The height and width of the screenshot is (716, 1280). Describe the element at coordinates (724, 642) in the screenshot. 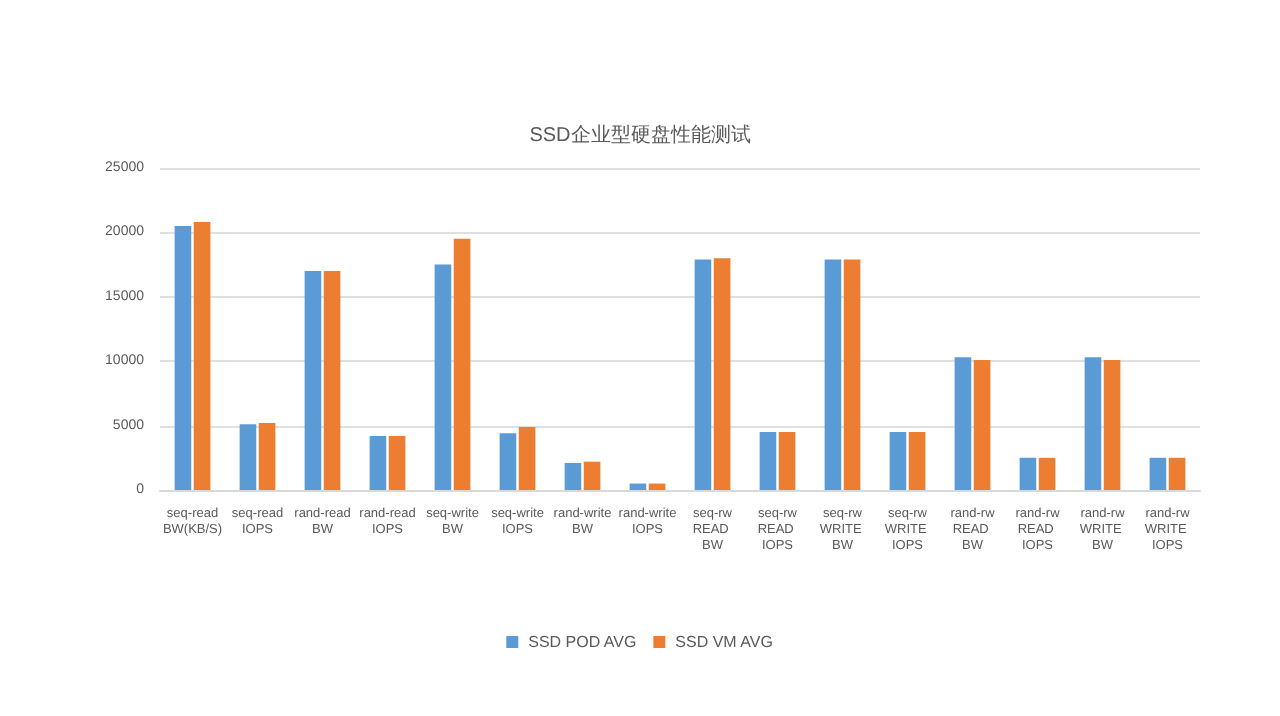

I see `legend-label: SSD VM AVG` at that location.